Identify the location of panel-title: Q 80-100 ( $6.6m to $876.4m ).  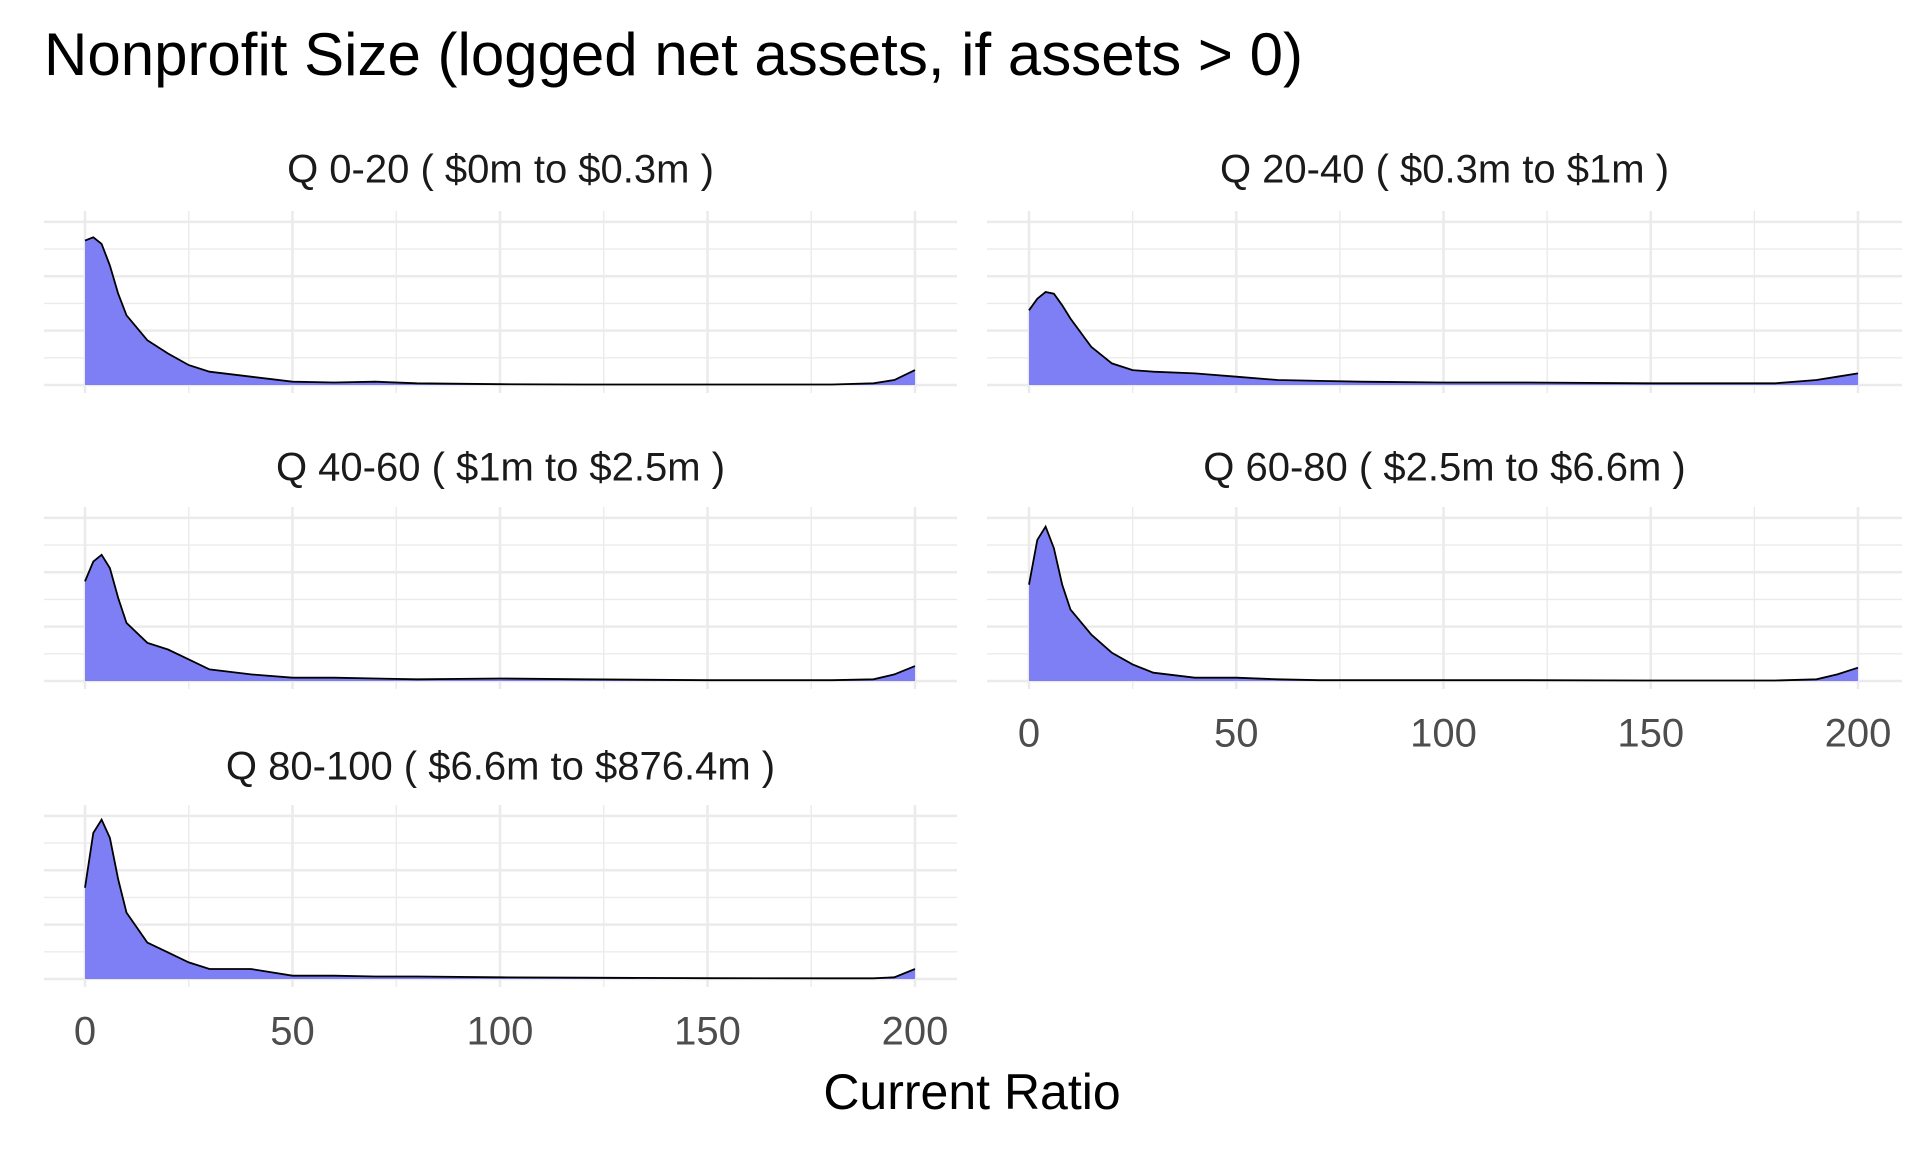
(500, 767).